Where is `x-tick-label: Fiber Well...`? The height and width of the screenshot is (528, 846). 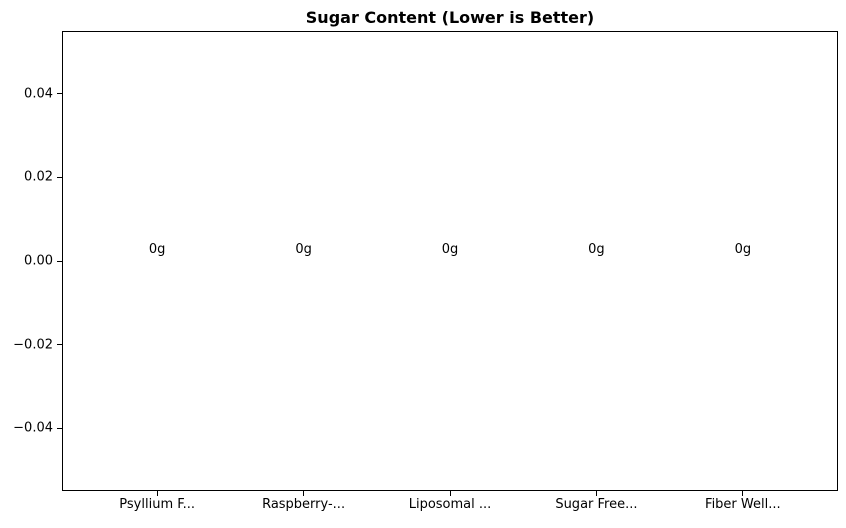 x-tick-label: Fiber Well... is located at coordinates (743, 504).